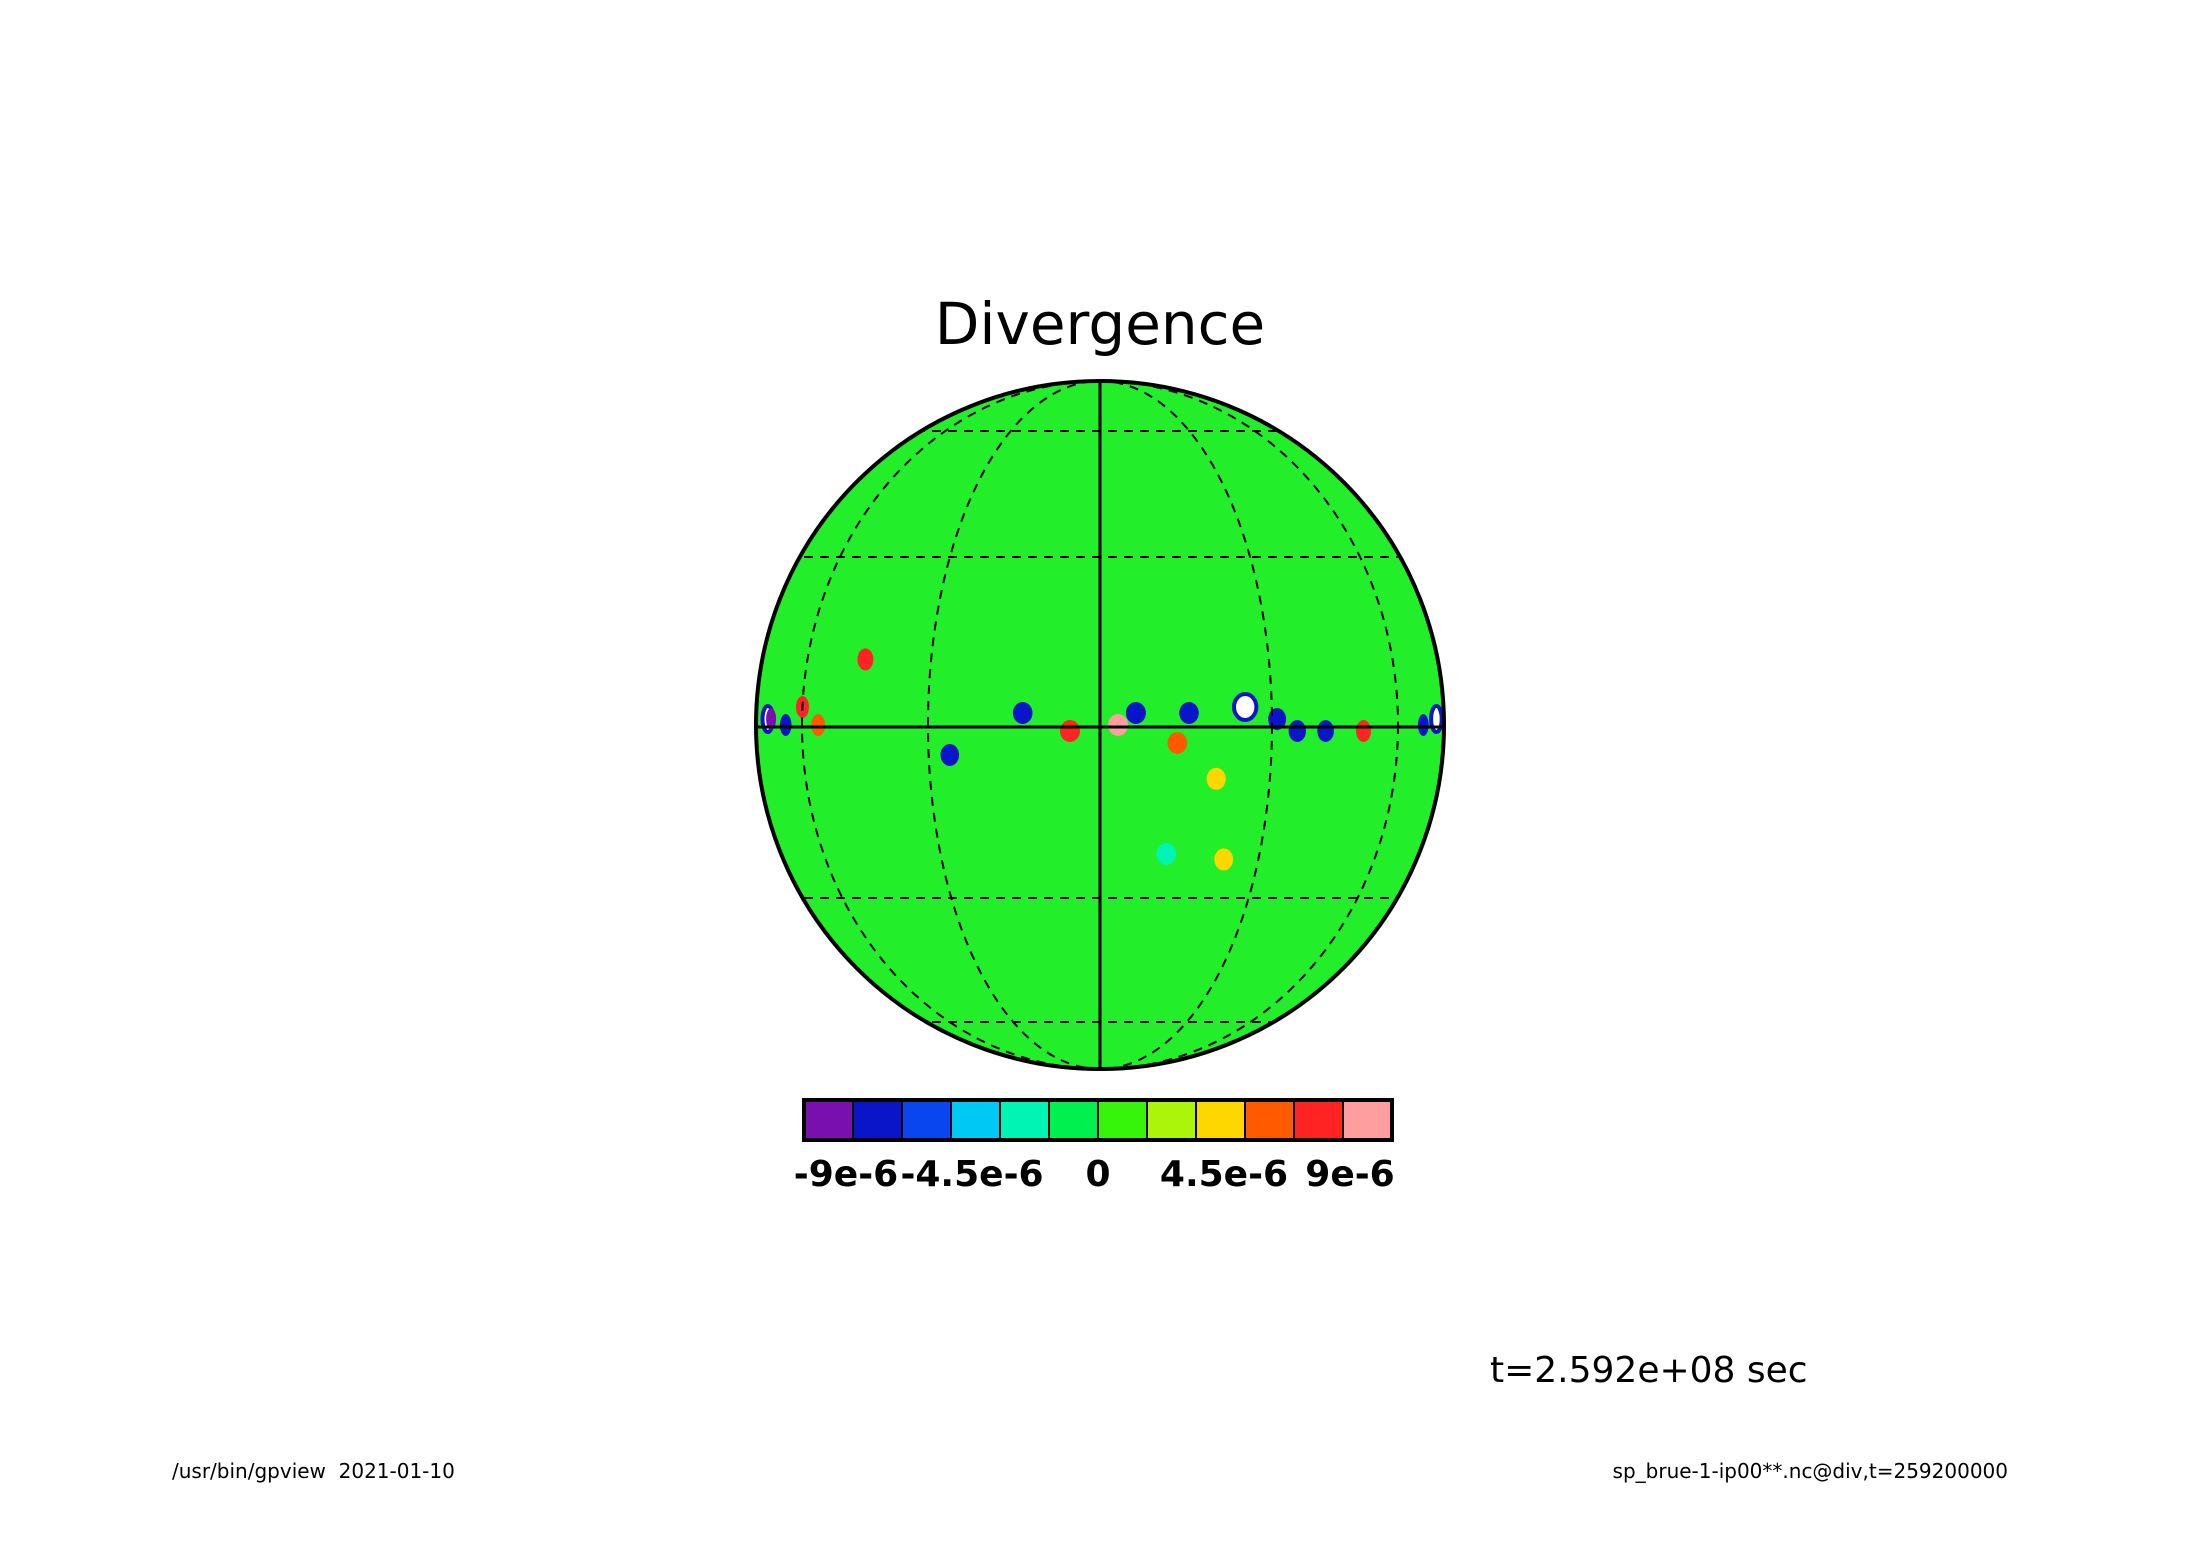  I want to click on colorbar-tick-label: 4.5e-6, so click(1224, 1174).